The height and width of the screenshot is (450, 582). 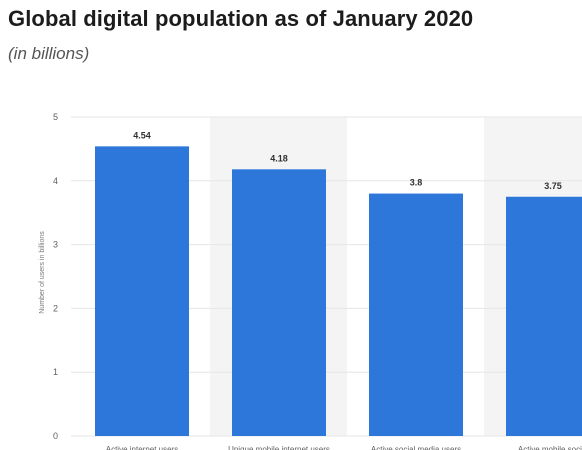 What do you see at coordinates (55, 117) in the screenshot?
I see `y-tick-label: 5` at bounding box center [55, 117].